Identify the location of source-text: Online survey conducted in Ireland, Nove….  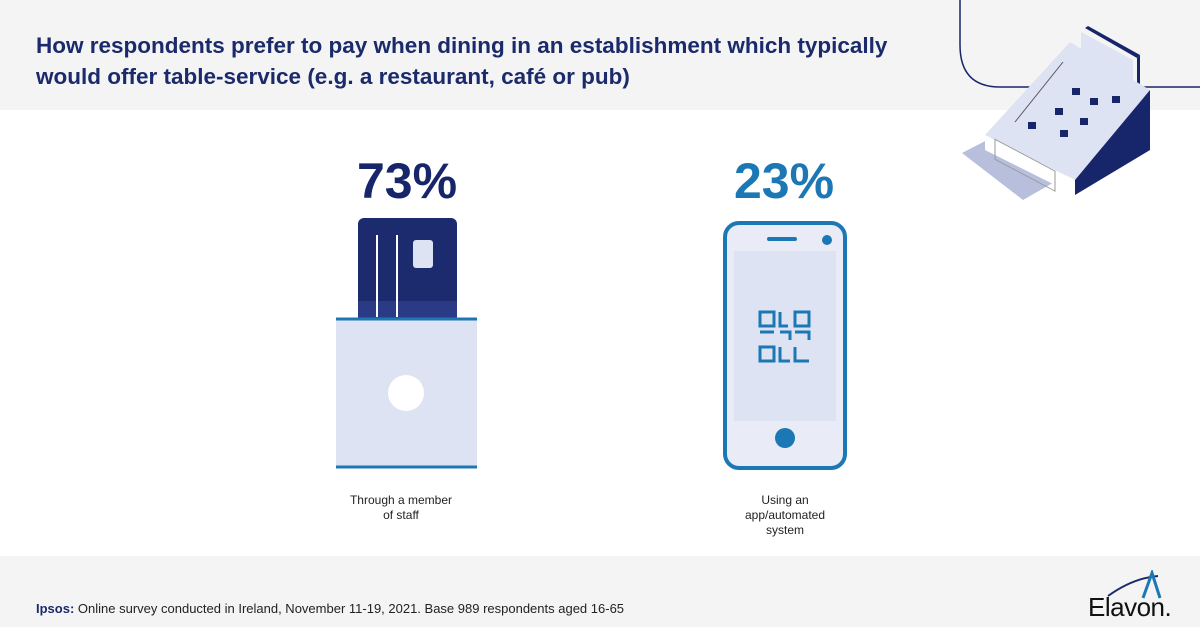
(349, 608).